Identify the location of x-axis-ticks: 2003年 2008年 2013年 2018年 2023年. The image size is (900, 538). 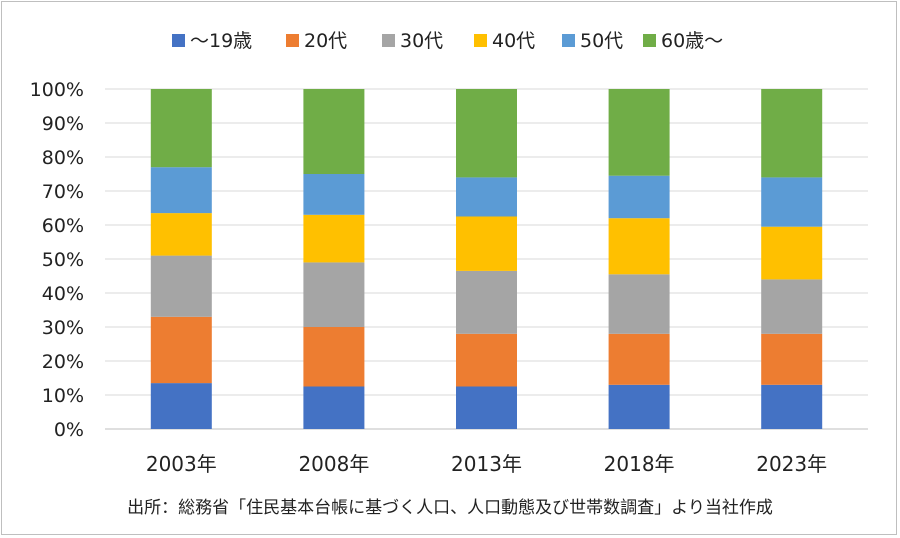
(486, 464).